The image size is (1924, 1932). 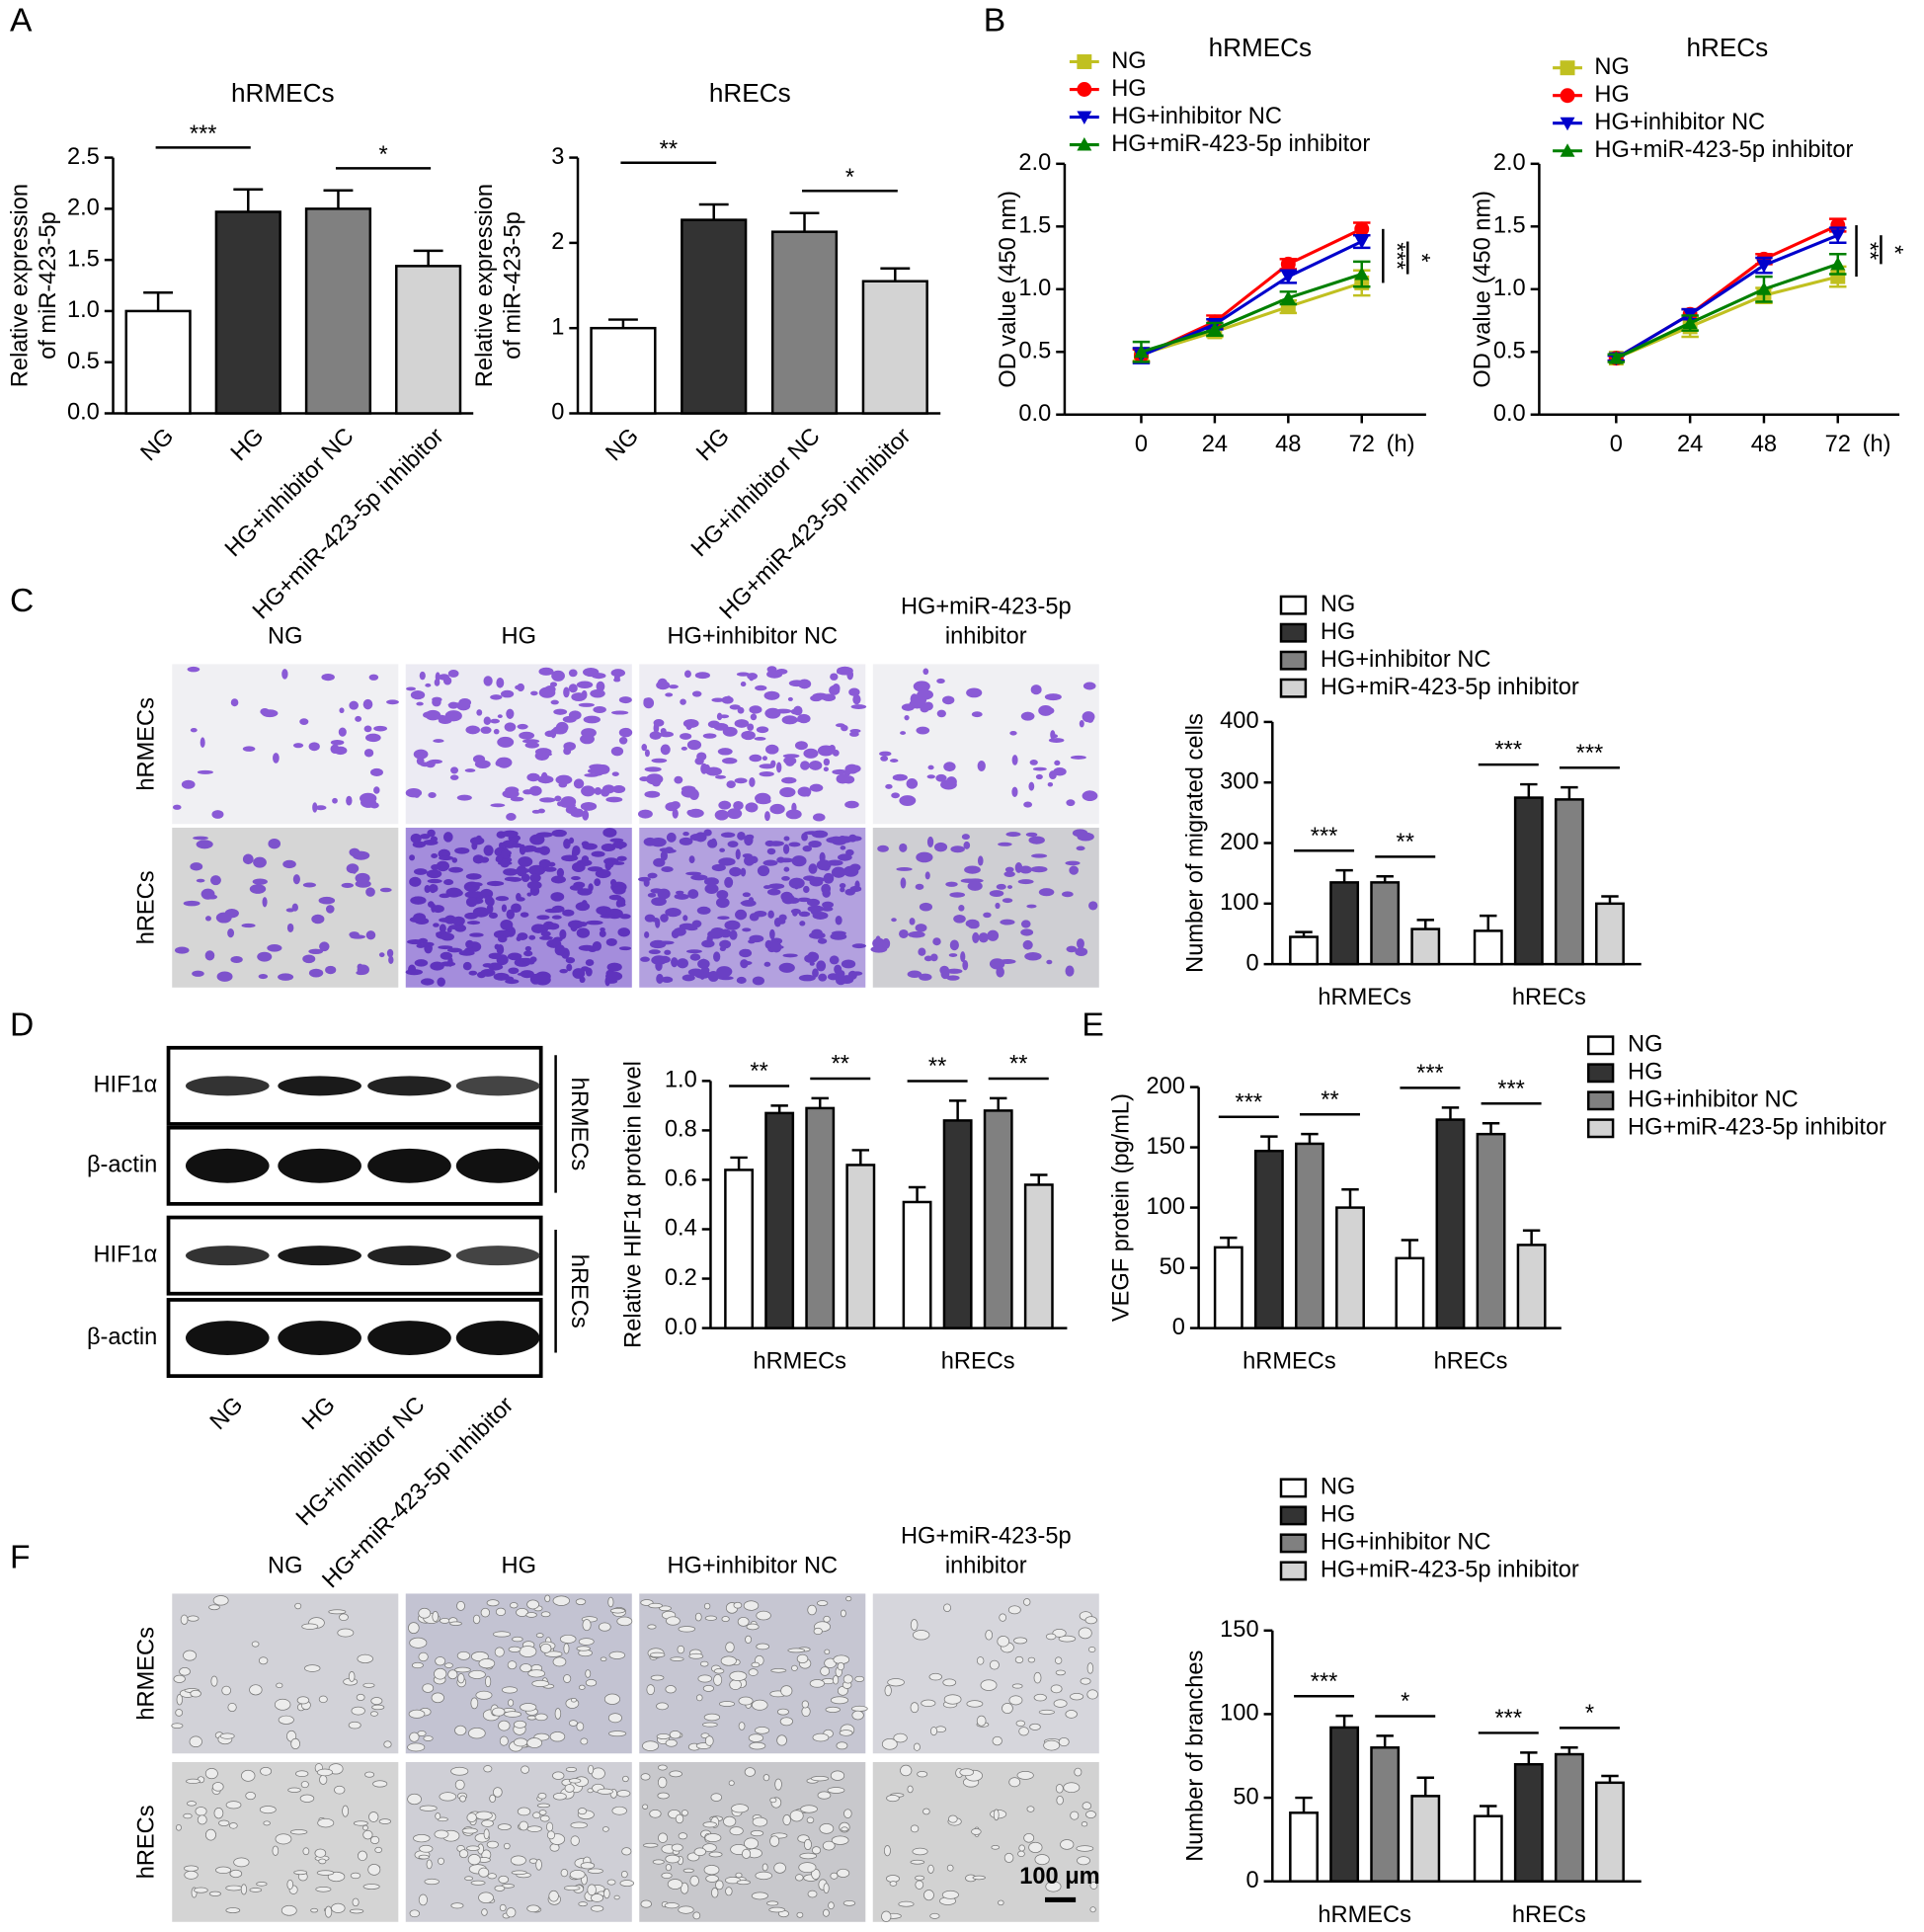 I want to click on micrograph, so click(x=752, y=744).